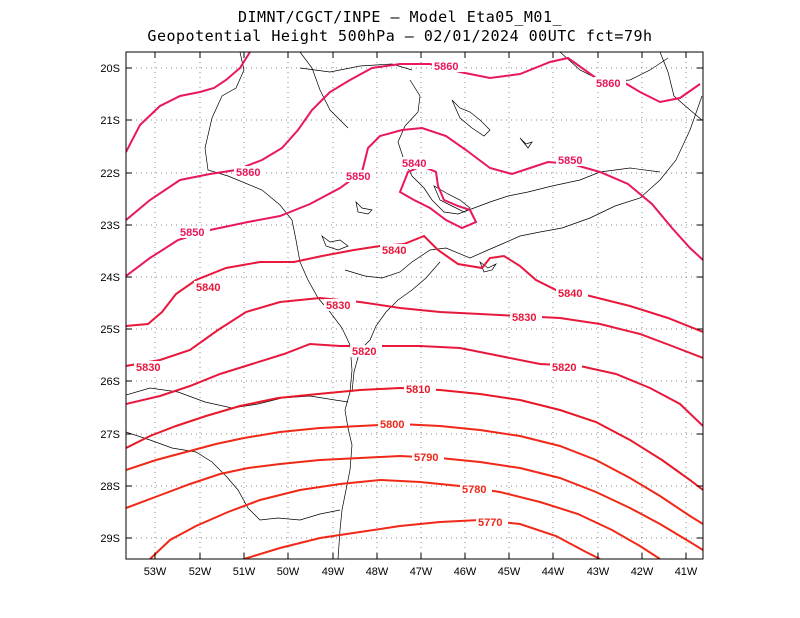  Describe the element at coordinates (155, 572) in the screenshot. I see `lon-label: 53W` at that location.